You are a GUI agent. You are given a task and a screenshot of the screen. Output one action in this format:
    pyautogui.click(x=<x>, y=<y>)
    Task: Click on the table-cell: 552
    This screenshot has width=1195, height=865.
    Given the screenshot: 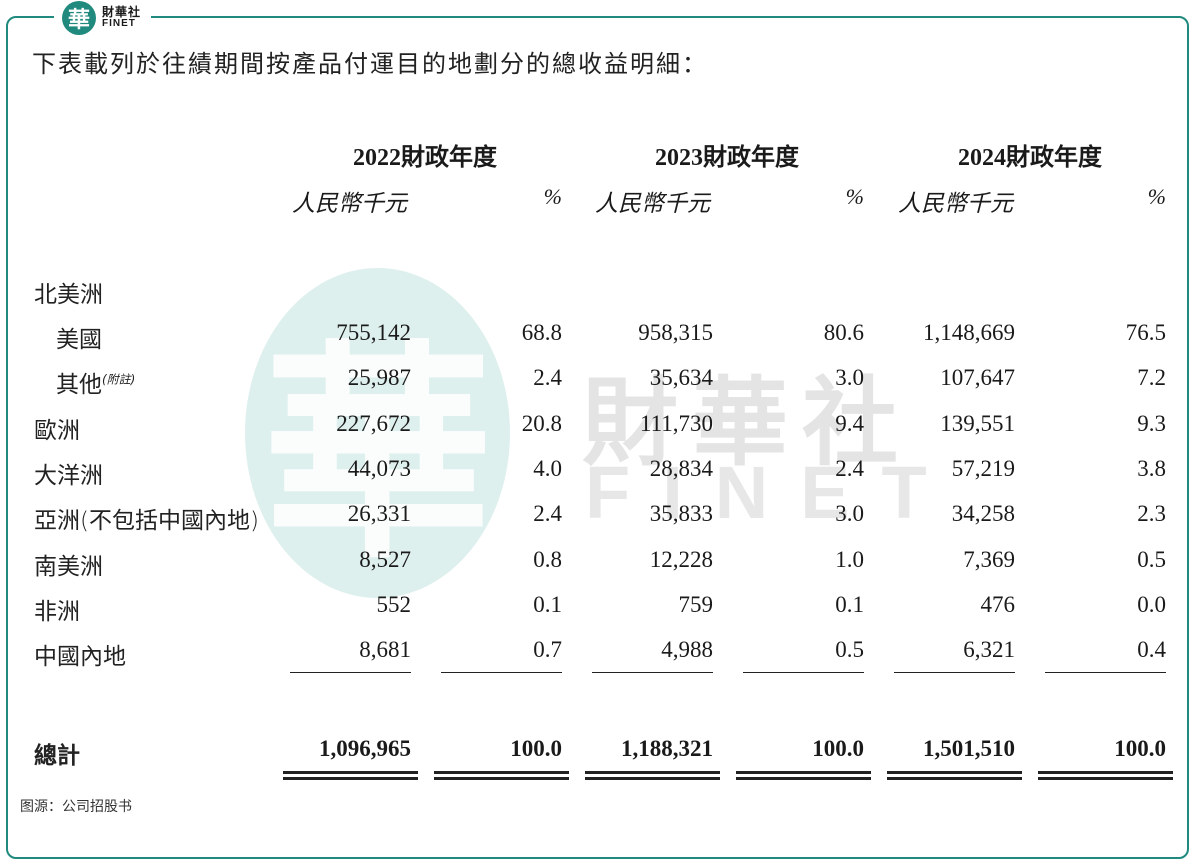 What is the action you would take?
    pyautogui.click(x=394, y=604)
    